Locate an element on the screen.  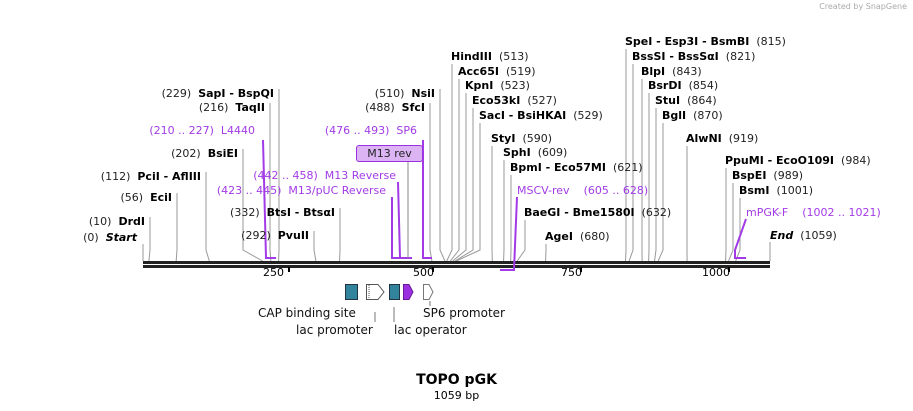
enzyme-position: (529) is located at coordinates (588, 115).